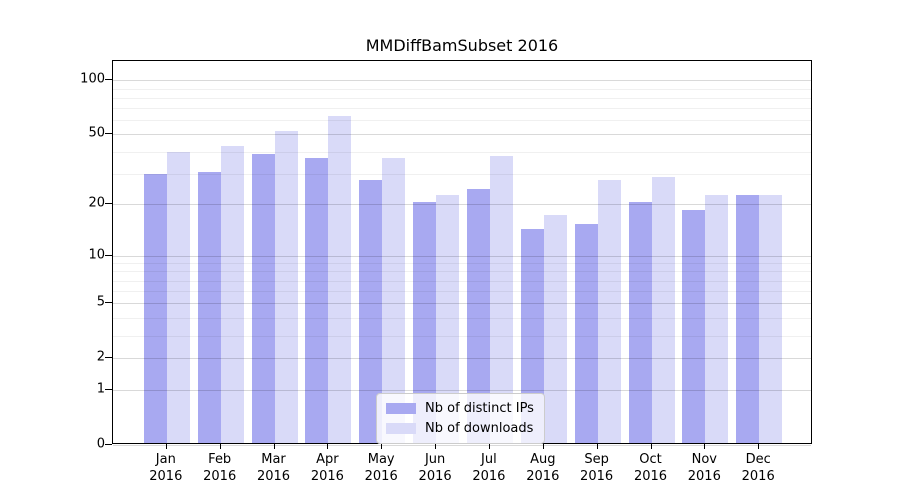 The width and height of the screenshot is (900, 500). What do you see at coordinates (100, 357) in the screenshot?
I see `y-tick-label: 2` at bounding box center [100, 357].